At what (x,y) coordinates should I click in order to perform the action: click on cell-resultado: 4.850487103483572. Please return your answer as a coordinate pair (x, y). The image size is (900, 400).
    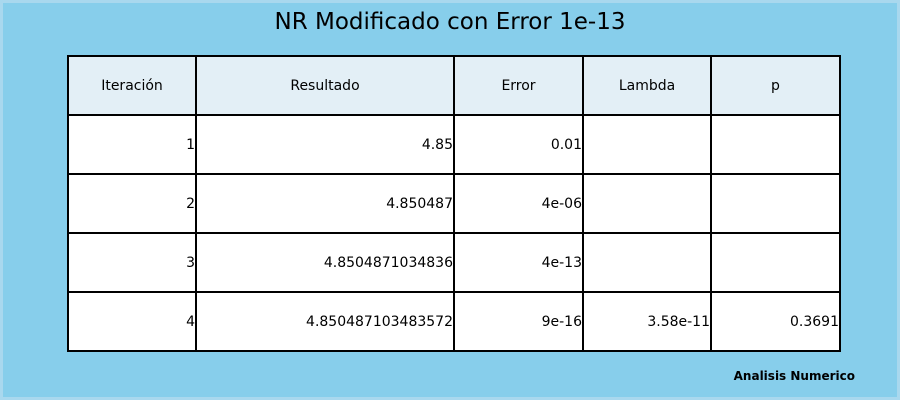
    Looking at the image, I should click on (325, 321).